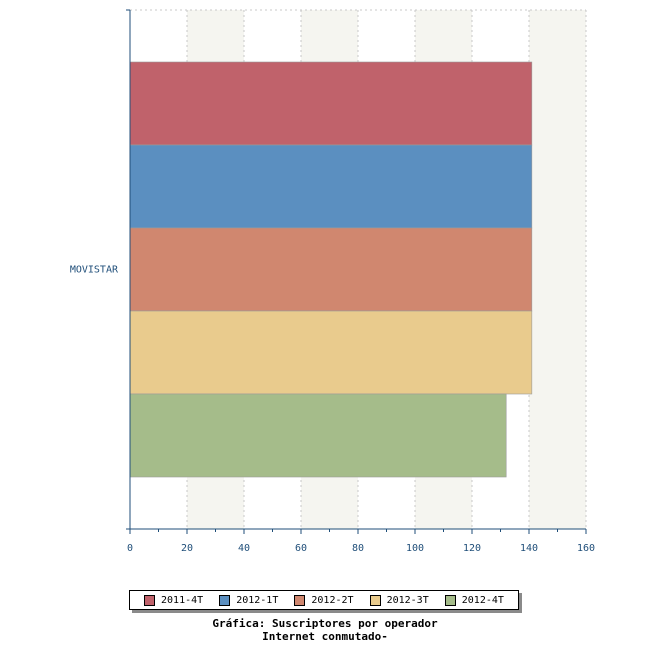 This screenshot has height=650, width=650. I want to click on legend-item: 2012-1T, so click(249, 600).